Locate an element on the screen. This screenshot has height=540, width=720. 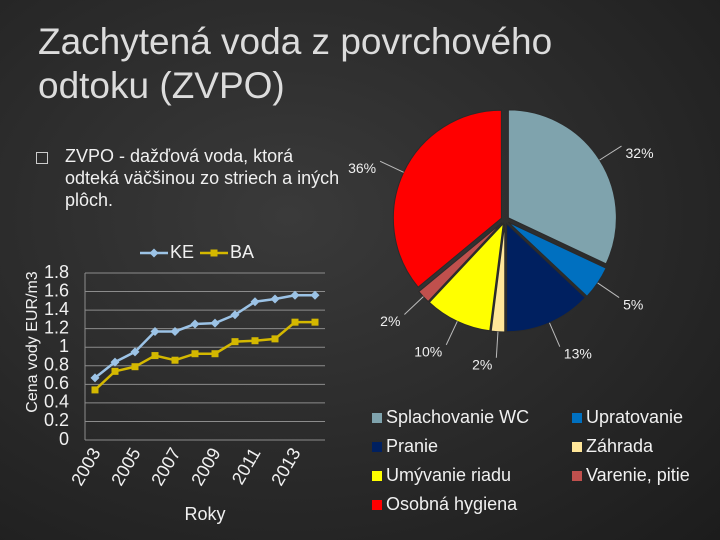
legend-label: Varenie, pitie is located at coordinates (638, 475).